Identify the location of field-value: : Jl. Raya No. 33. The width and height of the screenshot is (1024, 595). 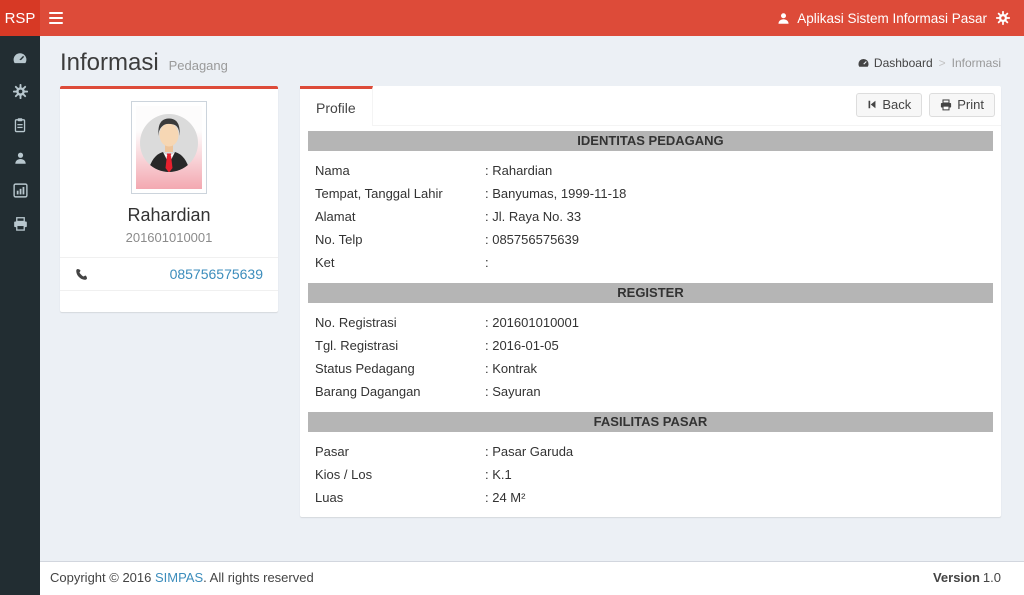
(533, 216).